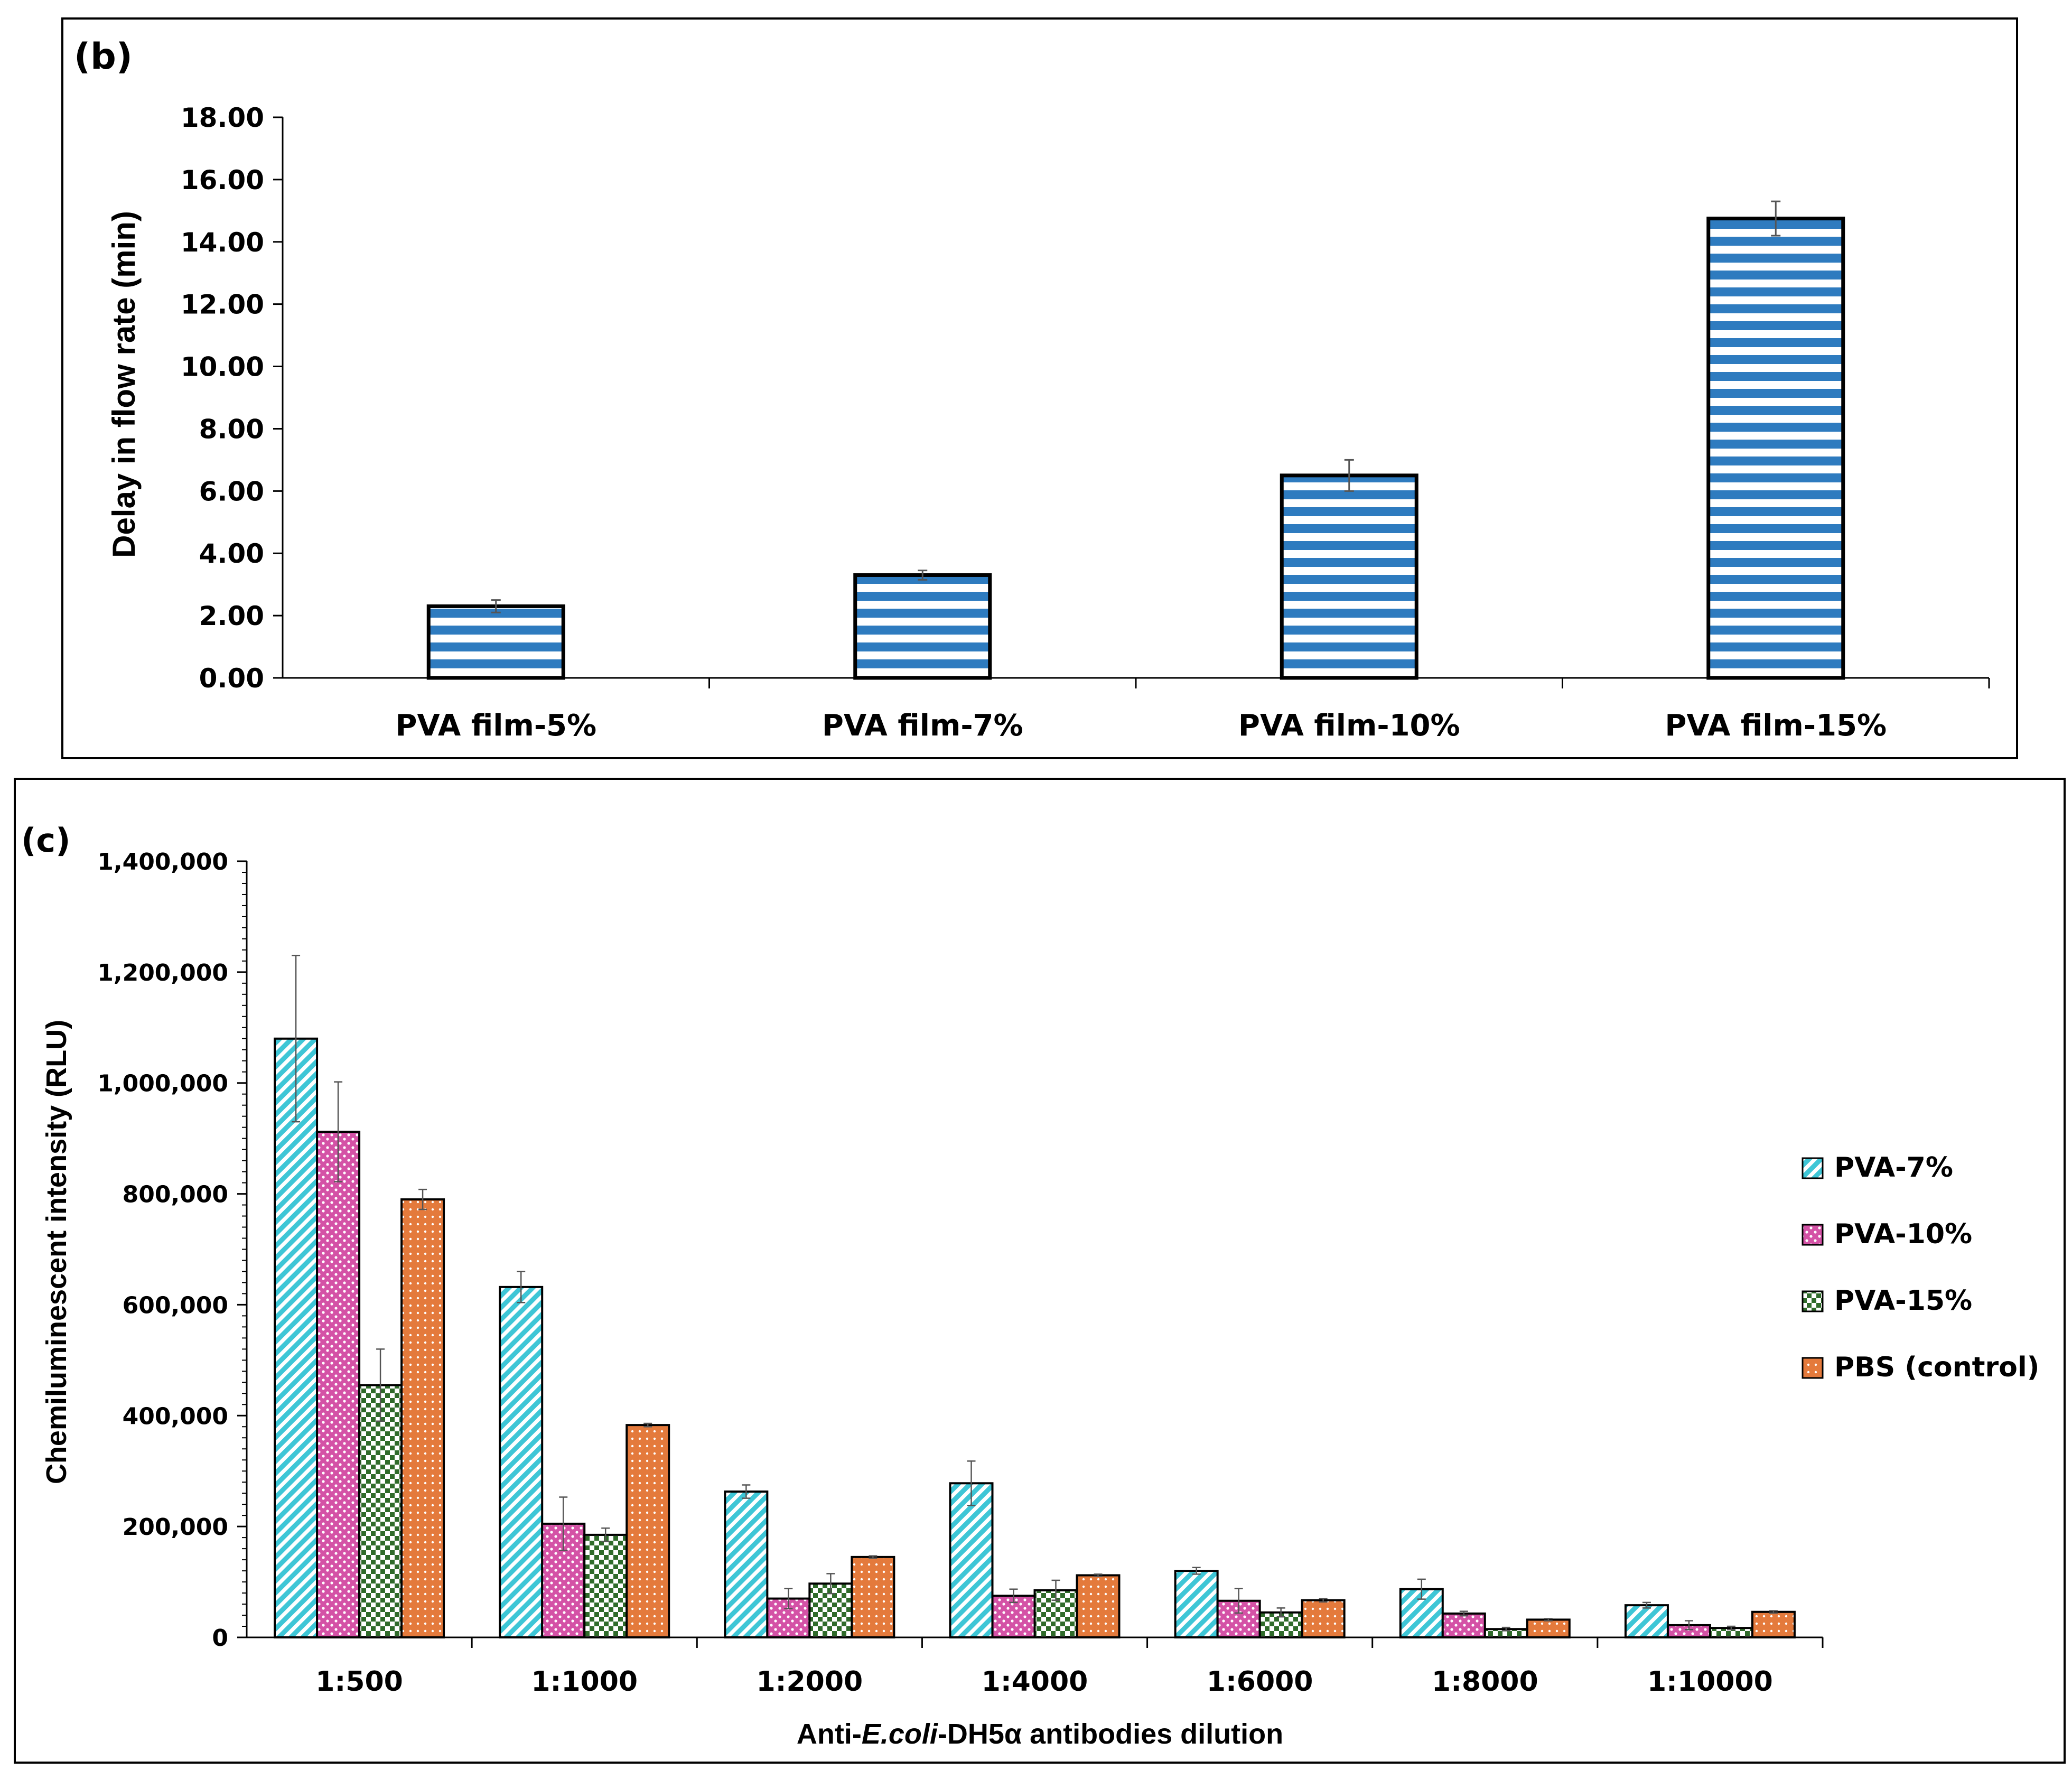  I want to click on legend-label: PVA-15%, so click(1903, 1301).